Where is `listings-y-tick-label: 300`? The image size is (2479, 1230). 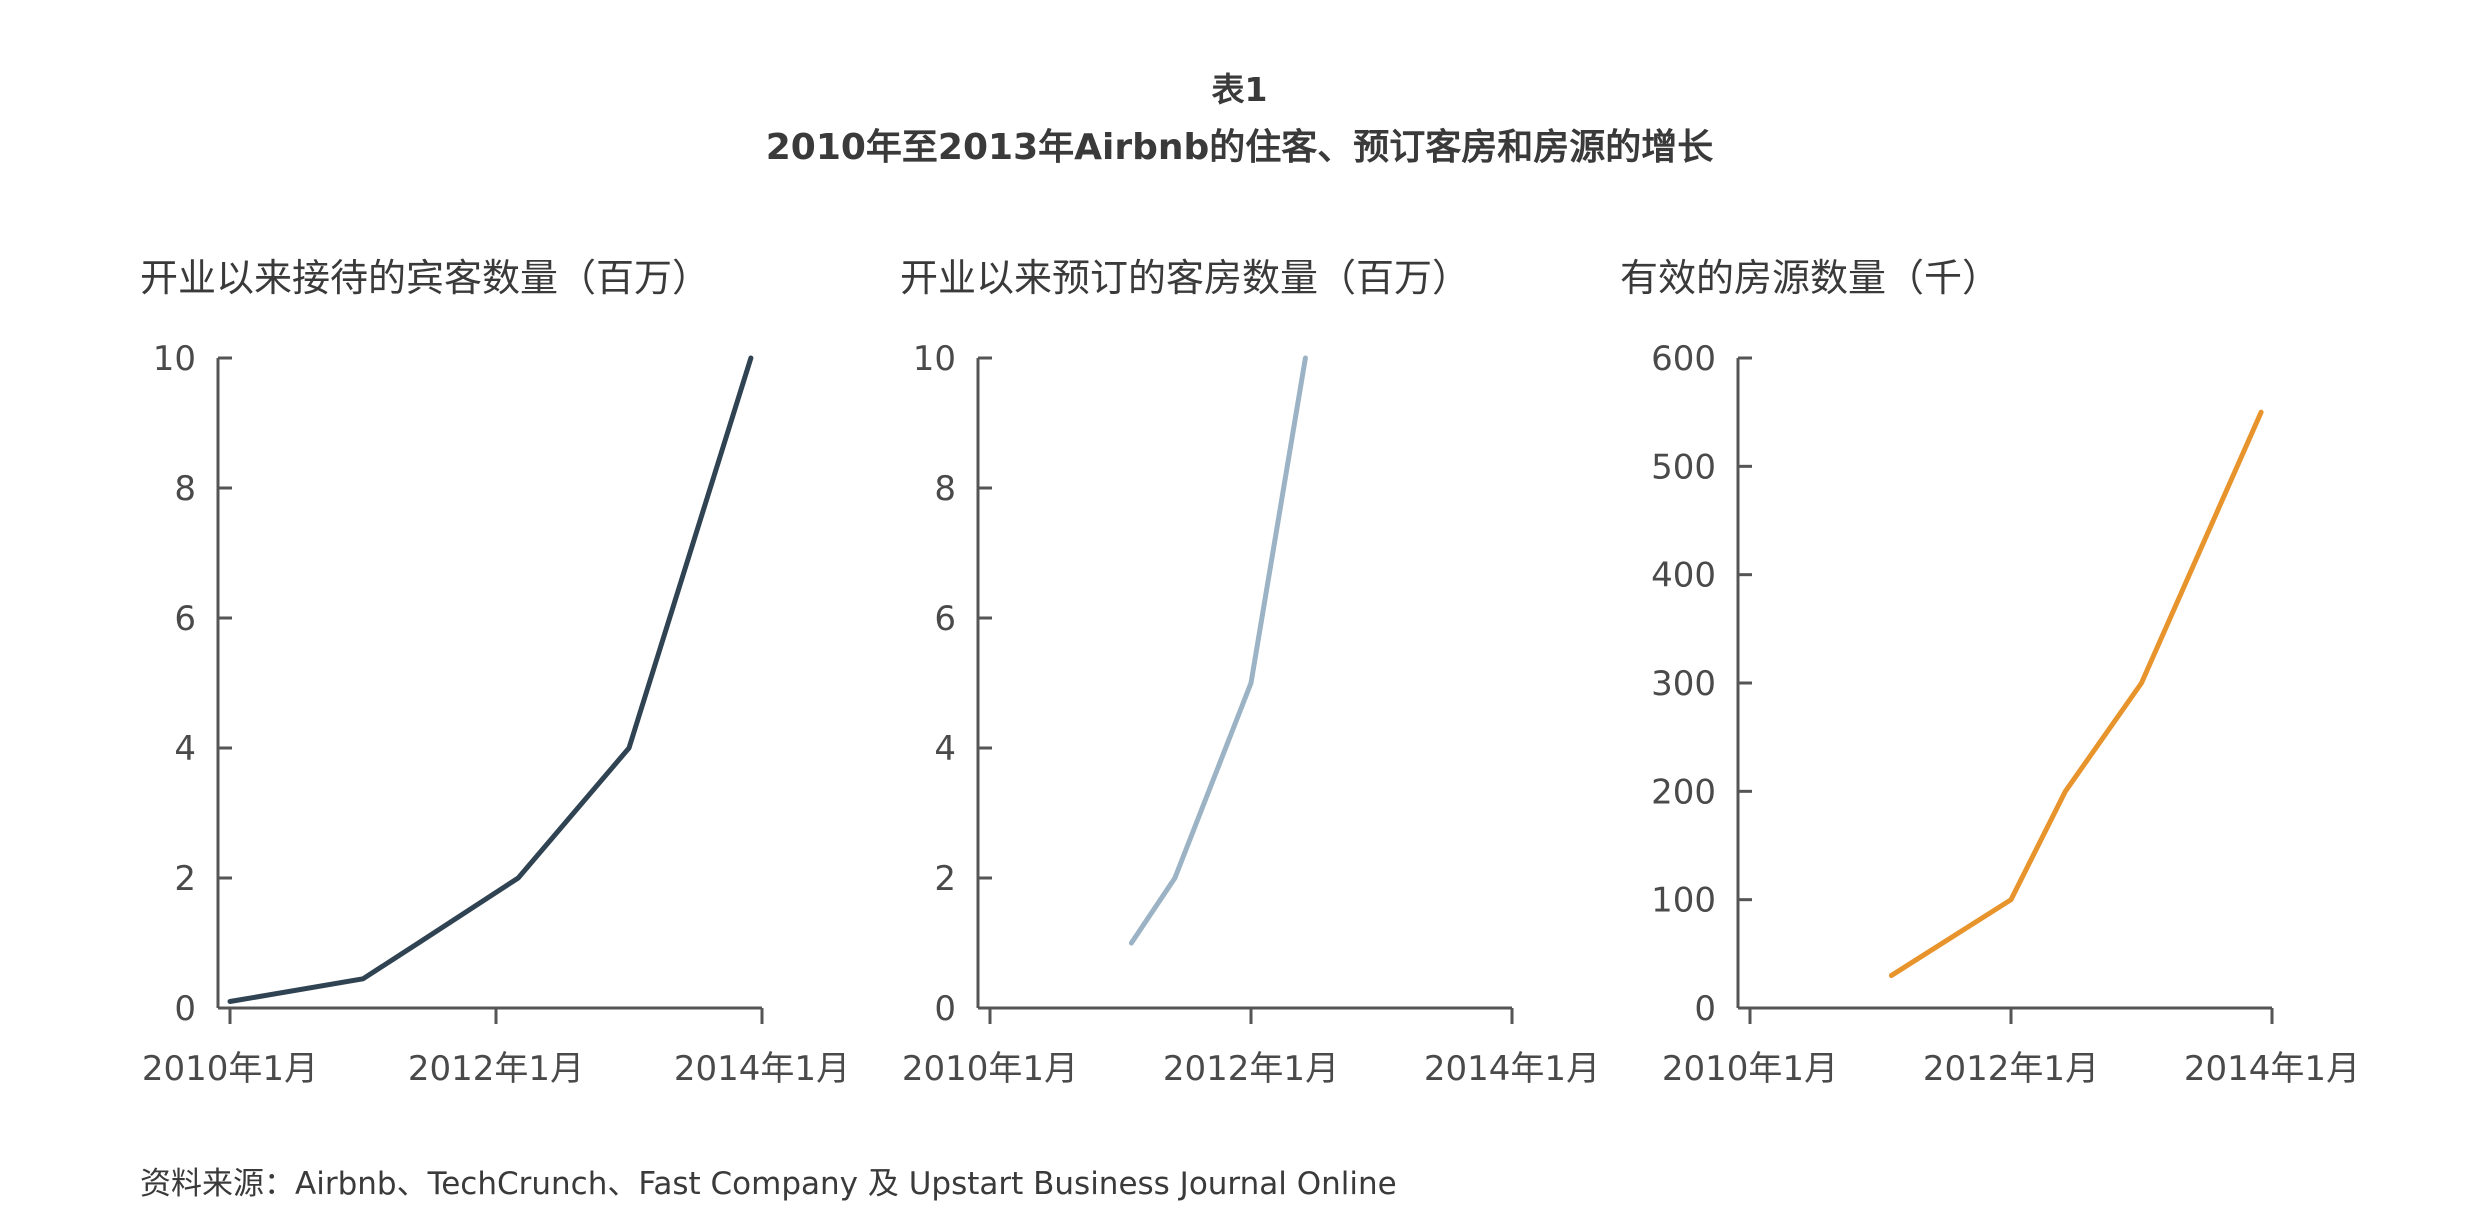 listings-y-tick-label: 300 is located at coordinates (1683, 684).